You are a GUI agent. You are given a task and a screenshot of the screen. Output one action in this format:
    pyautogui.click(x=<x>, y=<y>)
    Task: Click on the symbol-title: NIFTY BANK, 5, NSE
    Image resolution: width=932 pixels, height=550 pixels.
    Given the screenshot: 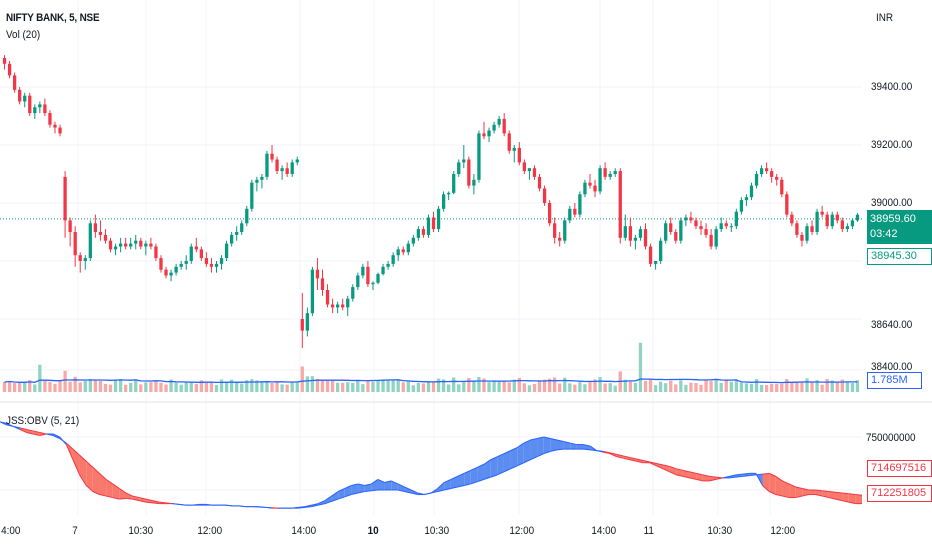 What is the action you would take?
    pyautogui.click(x=53, y=18)
    